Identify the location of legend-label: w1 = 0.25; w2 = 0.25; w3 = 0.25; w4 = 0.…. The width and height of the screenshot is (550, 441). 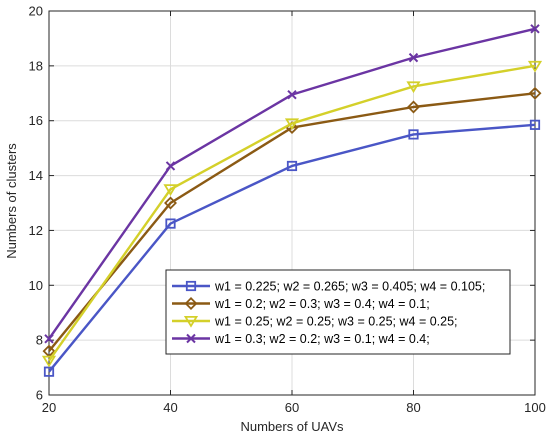
(336, 322).